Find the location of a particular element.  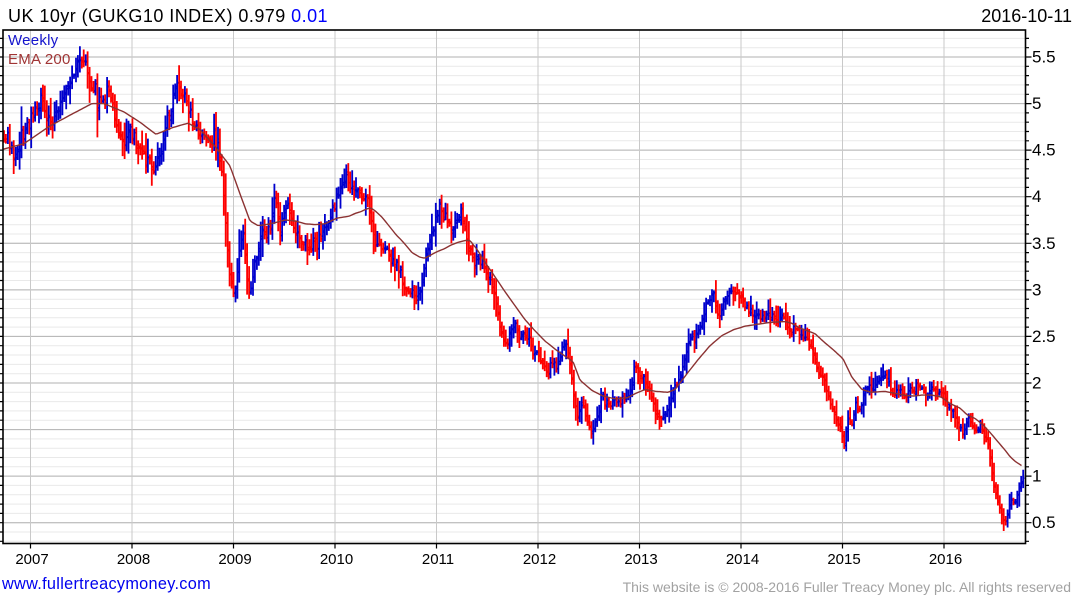

svg-text: 3 is located at coordinates (1036, 289).